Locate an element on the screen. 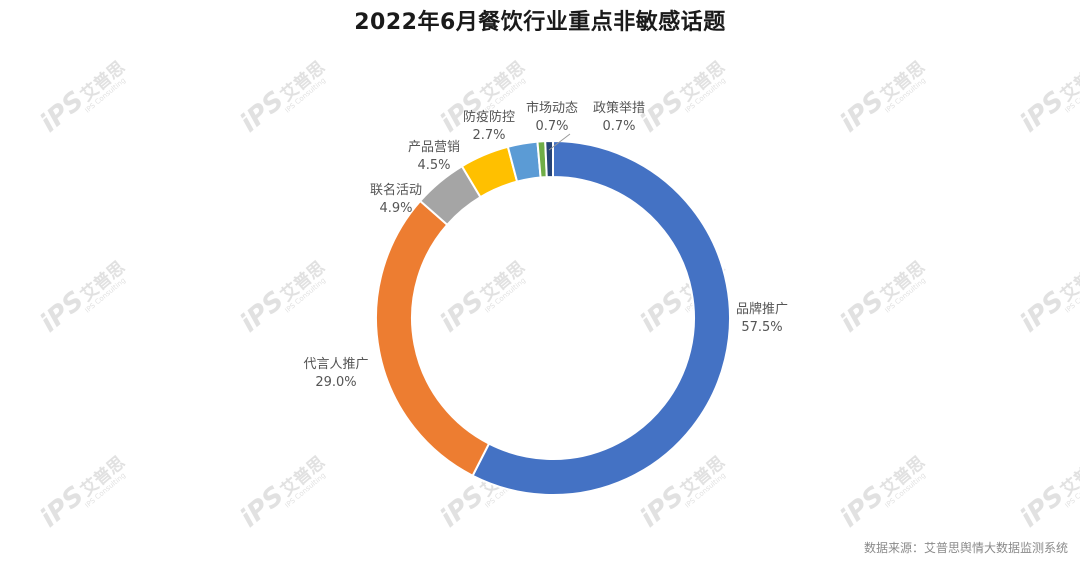 This screenshot has width=1080, height=562. slice-label-category-0: 品牌推广 is located at coordinates (762, 309).